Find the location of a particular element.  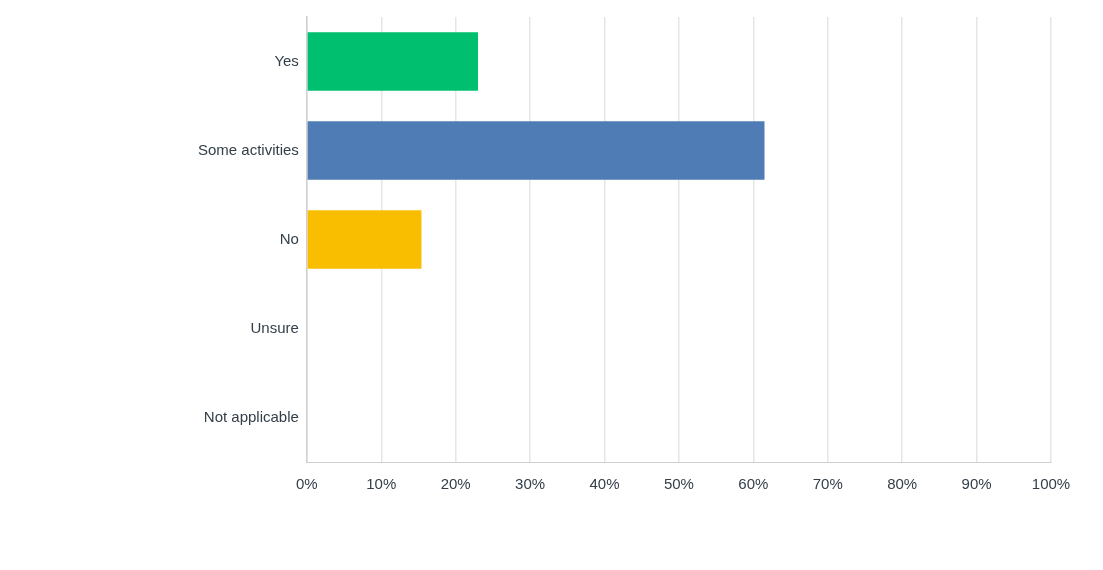

x-tick-label: 30% is located at coordinates (530, 484).